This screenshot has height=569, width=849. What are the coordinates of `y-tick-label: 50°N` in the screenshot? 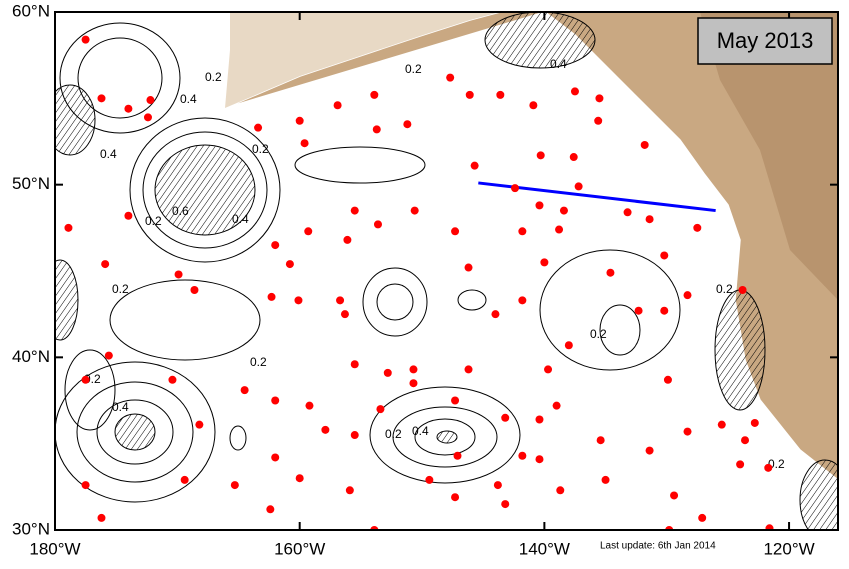 It's located at (31, 183).